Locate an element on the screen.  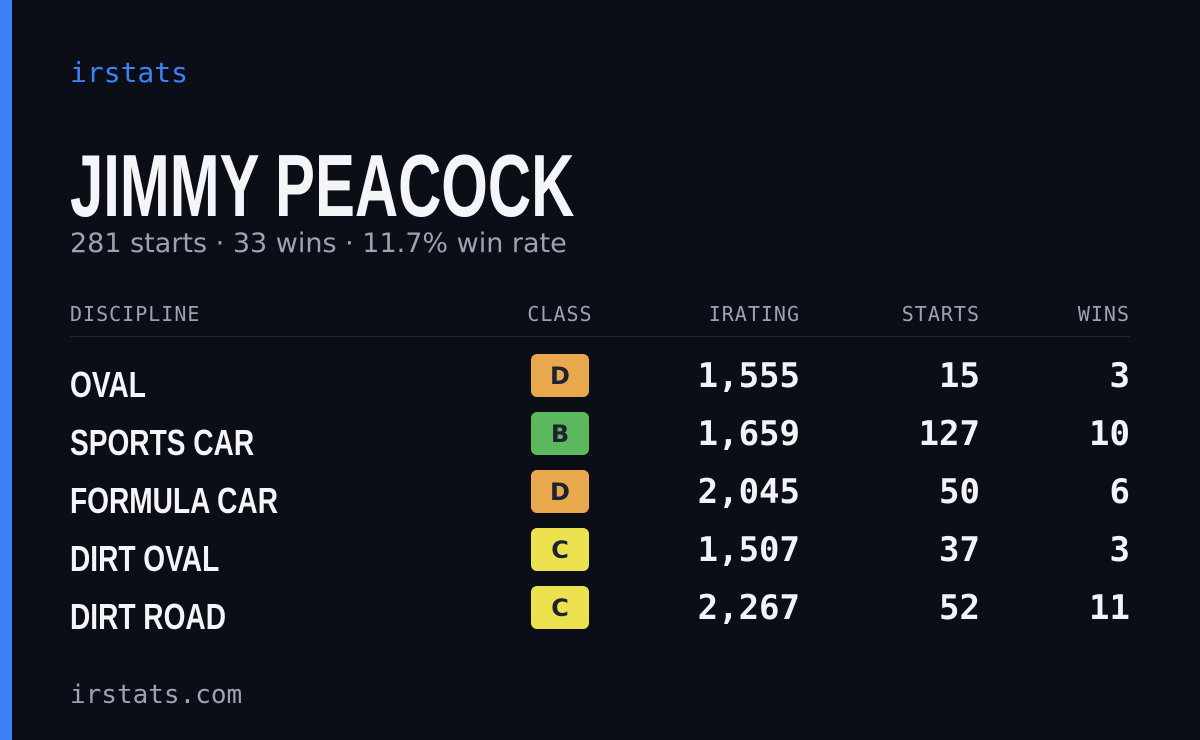
driver-name: JIMMY PEACOCK is located at coordinates (322, 185).